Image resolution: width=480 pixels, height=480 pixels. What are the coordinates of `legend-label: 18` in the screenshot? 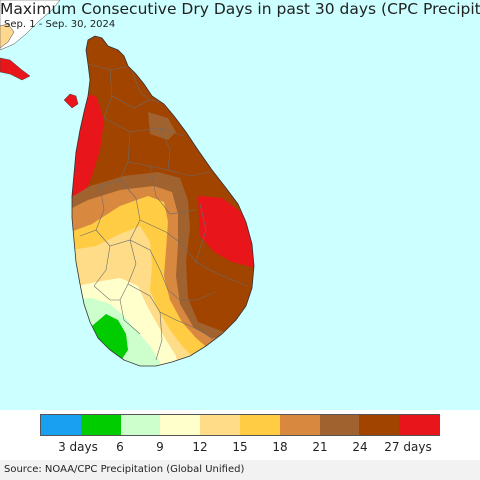 It's located at (280, 447).